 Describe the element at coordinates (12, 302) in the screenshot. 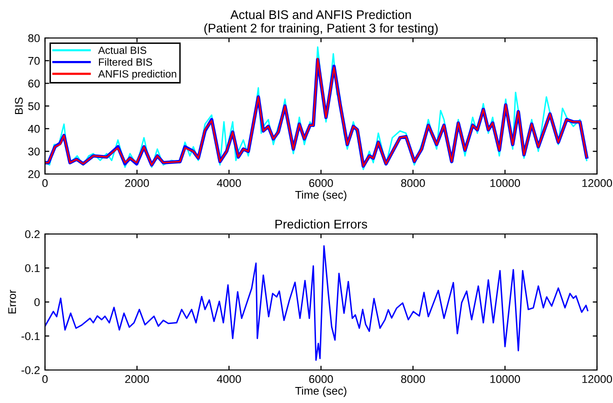

I see `y-axis-title: Error` at that location.